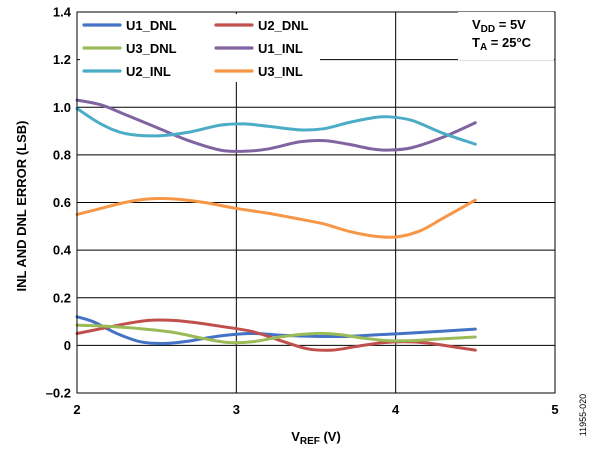 This screenshot has height=454, width=592. Describe the element at coordinates (554, 409) in the screenshot. I see `x-tick-label: 5` at that location.